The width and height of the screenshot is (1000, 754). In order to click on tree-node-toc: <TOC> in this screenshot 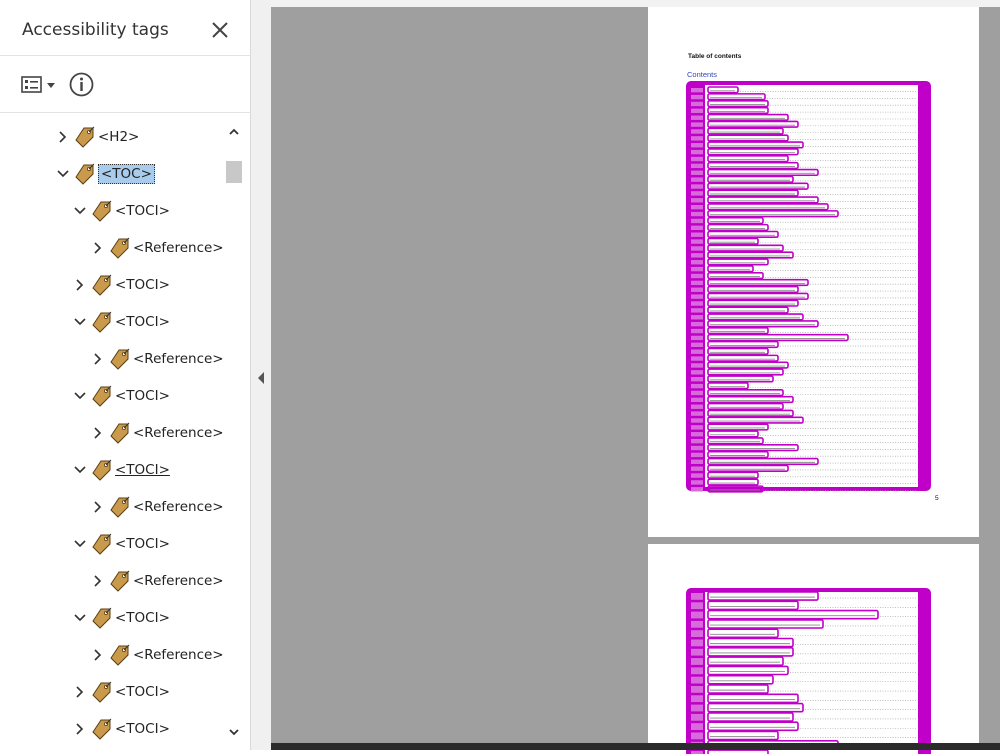, I will do `click(105, 174)`.